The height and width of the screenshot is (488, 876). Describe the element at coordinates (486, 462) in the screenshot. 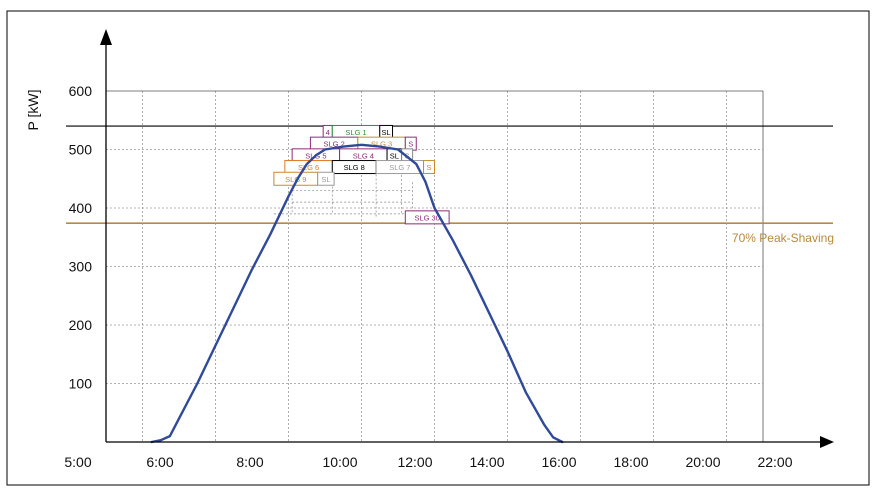

I see `x-tick-label: 14:00` at that location.